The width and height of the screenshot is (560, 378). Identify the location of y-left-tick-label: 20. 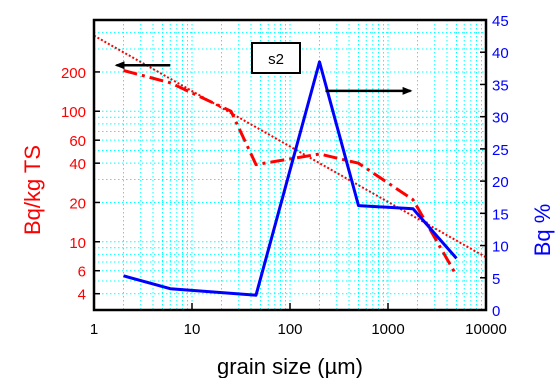
(77, 203).